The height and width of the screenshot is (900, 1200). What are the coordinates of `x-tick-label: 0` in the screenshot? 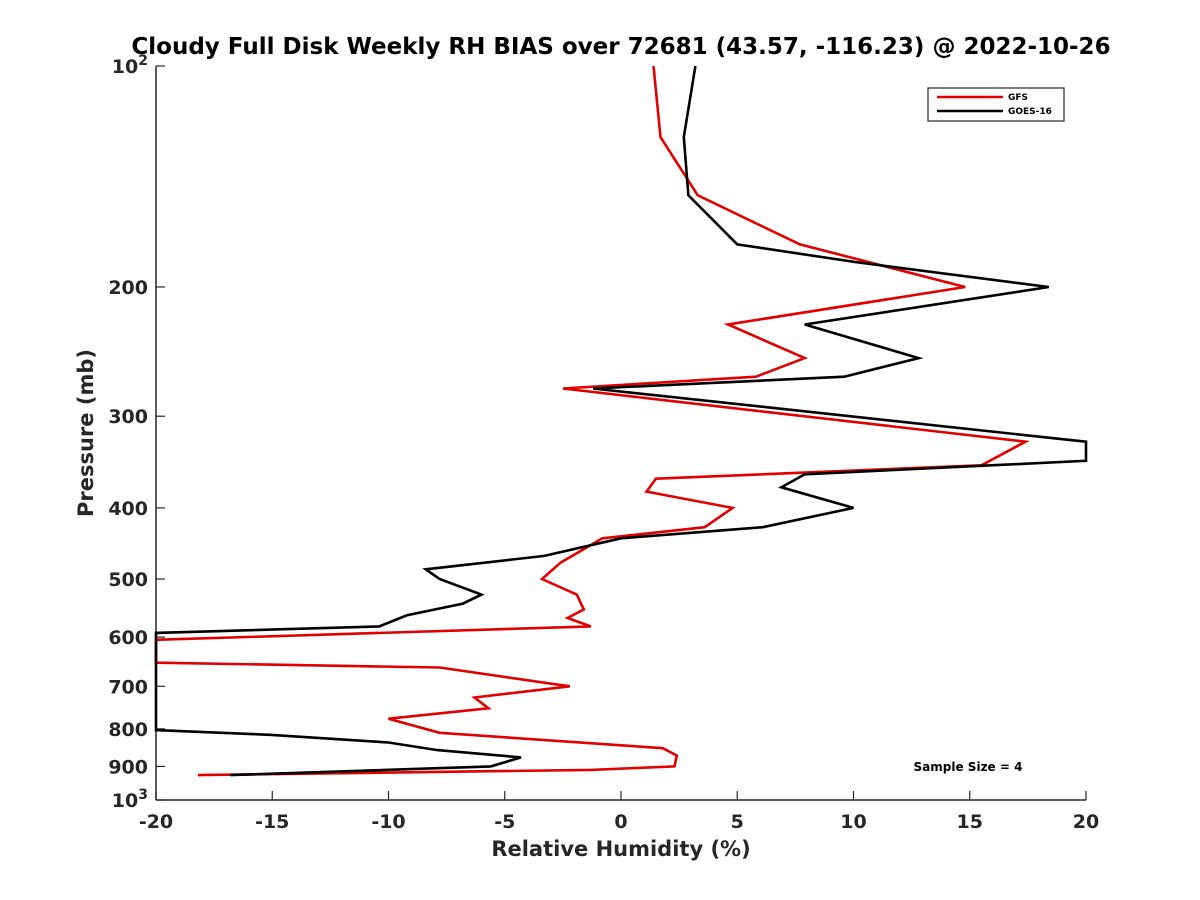 It's located at (620, 822).